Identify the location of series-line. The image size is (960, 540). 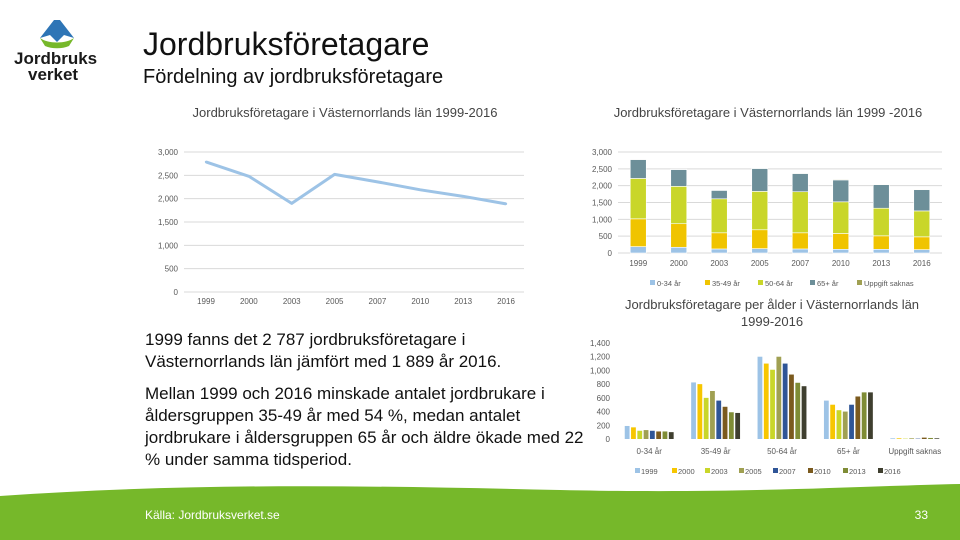
(356, 183).